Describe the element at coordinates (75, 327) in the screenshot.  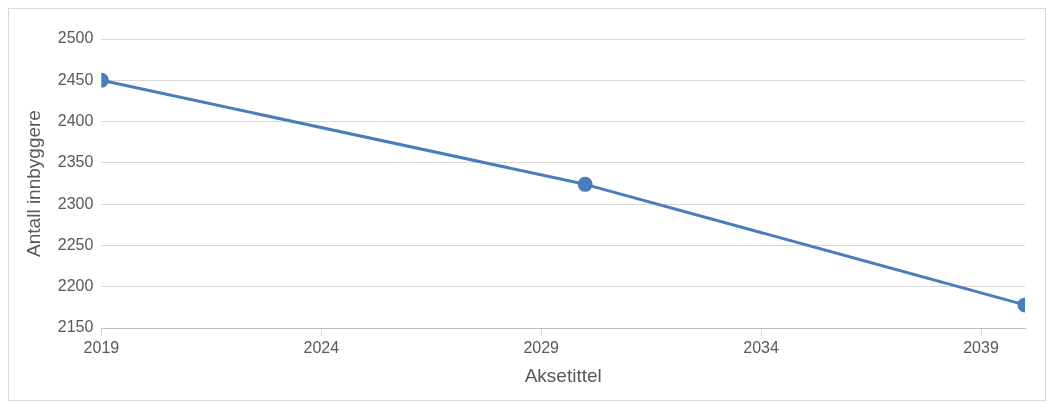
I see `y-tick-label: 2150` at that location.